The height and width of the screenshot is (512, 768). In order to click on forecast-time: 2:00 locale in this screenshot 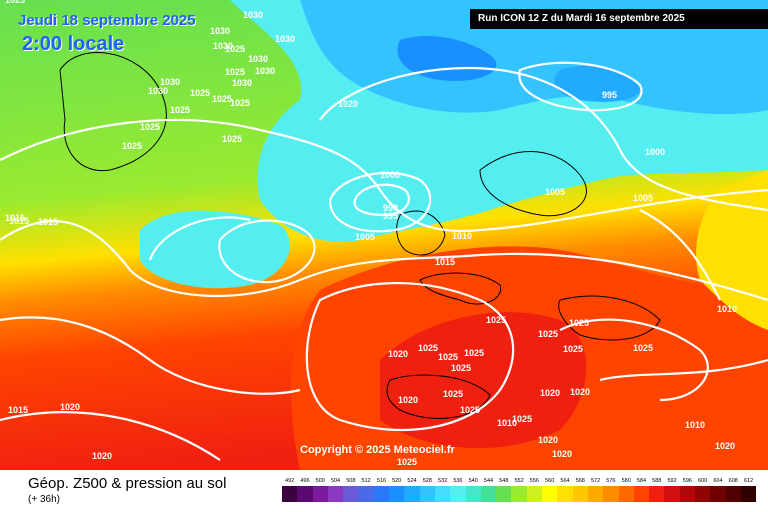, I will do `click(73, 44)`.